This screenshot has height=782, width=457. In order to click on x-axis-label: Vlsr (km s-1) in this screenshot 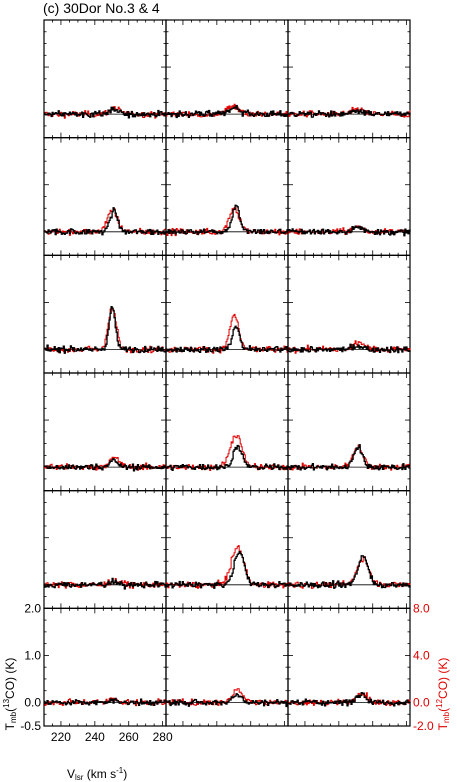, I will do `click(97, 774)`.